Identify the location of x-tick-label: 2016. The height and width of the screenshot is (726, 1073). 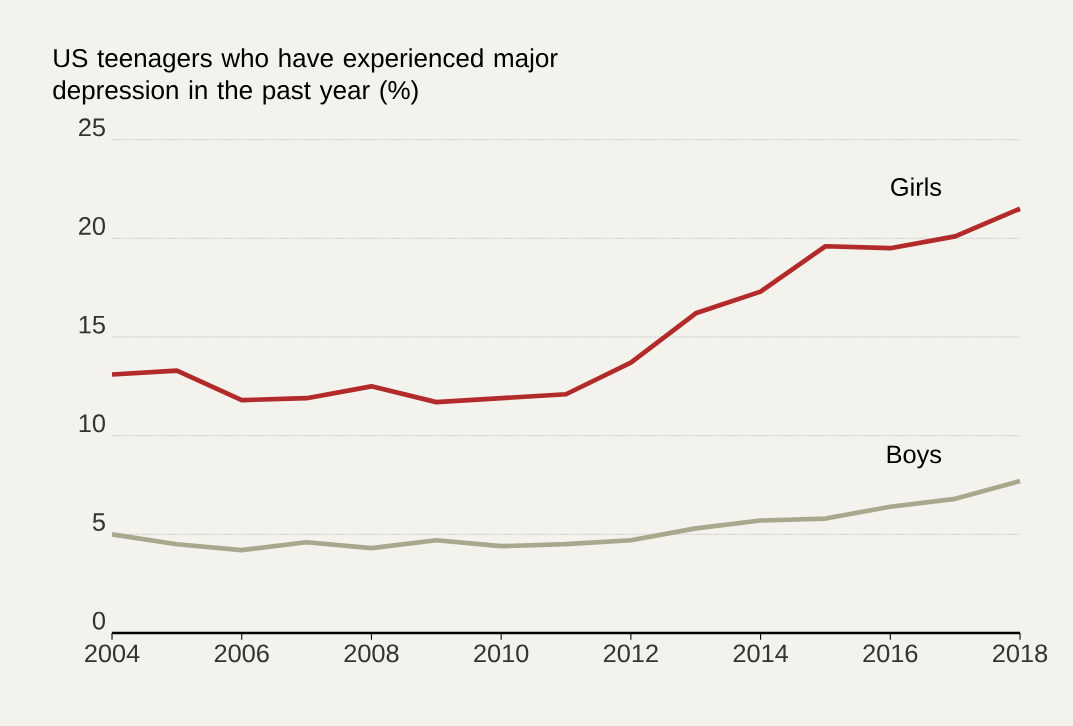
(890, 653).